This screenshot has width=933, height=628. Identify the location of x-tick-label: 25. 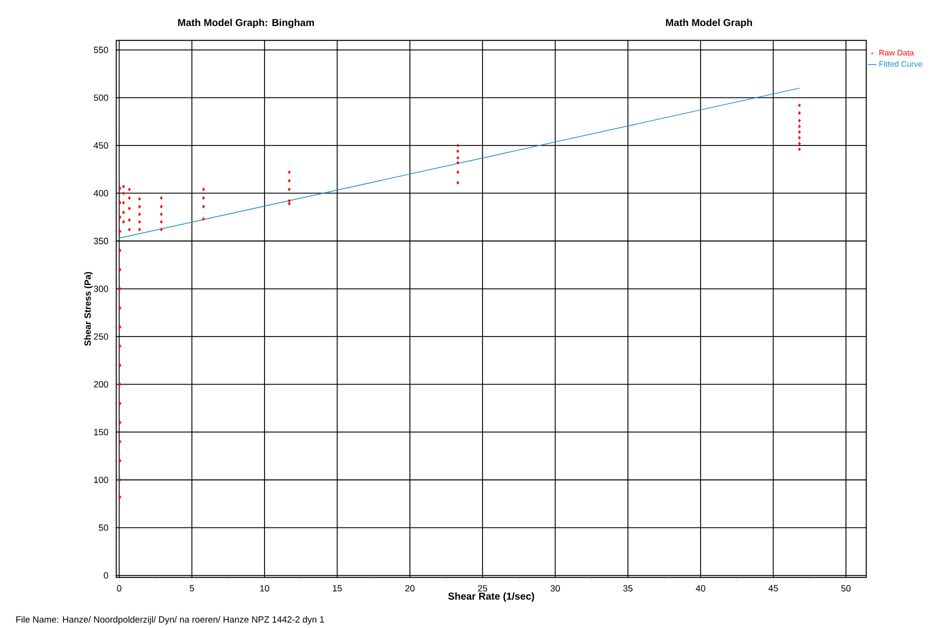
(483, 588).